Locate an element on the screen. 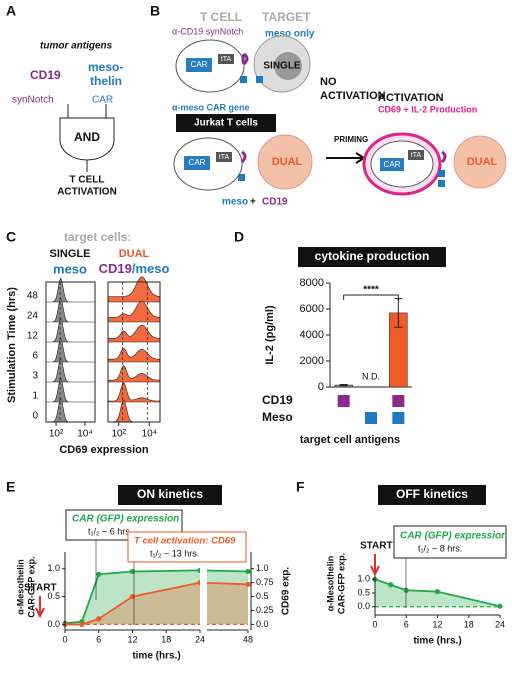 This screenshot has width=512, height=679. annotation: START is located at coordinates (40, 588).